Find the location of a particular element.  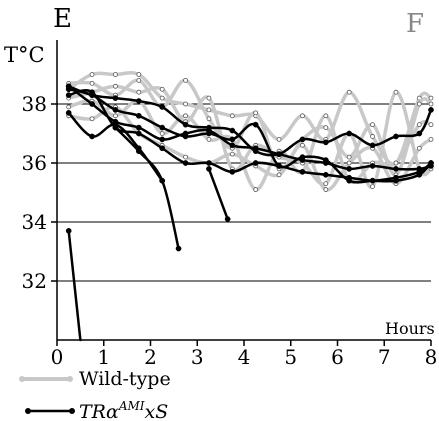

y-tick-label-1: 34 is located at coordinates (34, 222).